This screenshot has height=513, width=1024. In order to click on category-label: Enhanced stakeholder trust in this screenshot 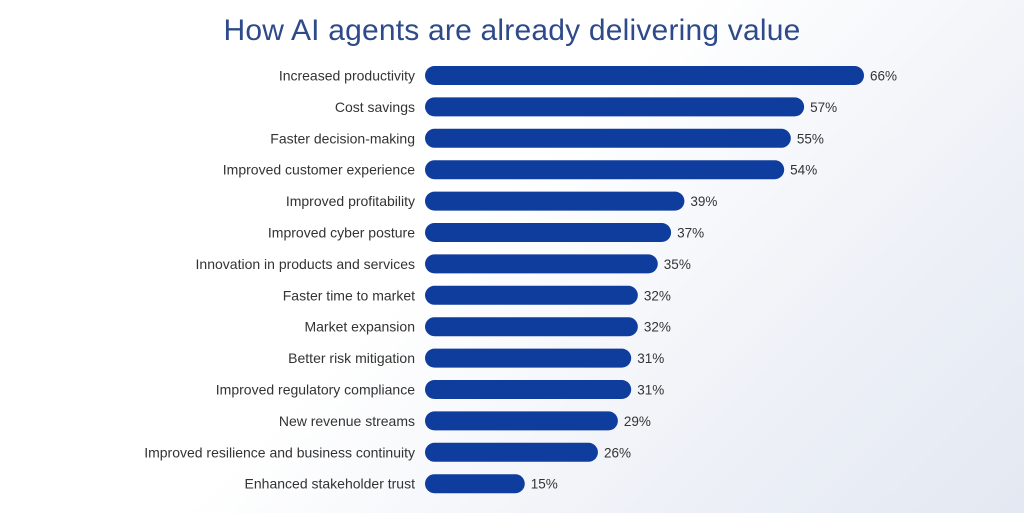, I will do `click(330, 484)`.